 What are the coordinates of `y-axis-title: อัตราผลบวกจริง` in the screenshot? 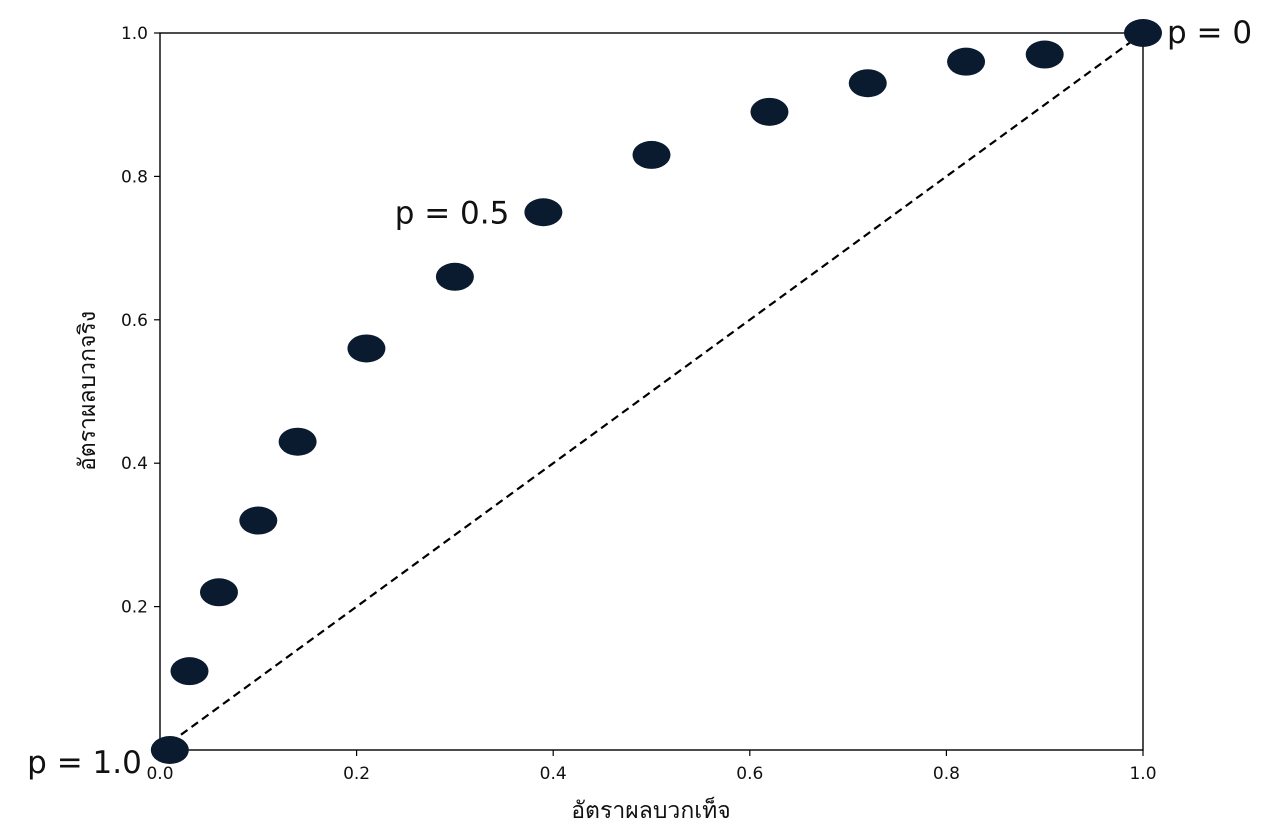 It's located at (88, 391).